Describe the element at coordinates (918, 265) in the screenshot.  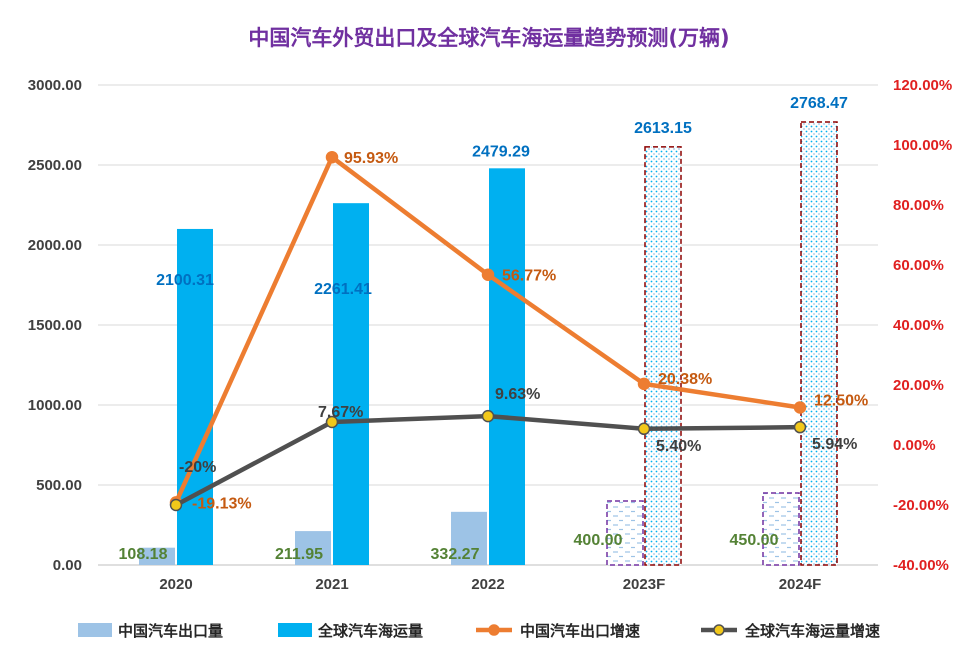
I see `right-axis-tick-label: 60.00%` at that location.